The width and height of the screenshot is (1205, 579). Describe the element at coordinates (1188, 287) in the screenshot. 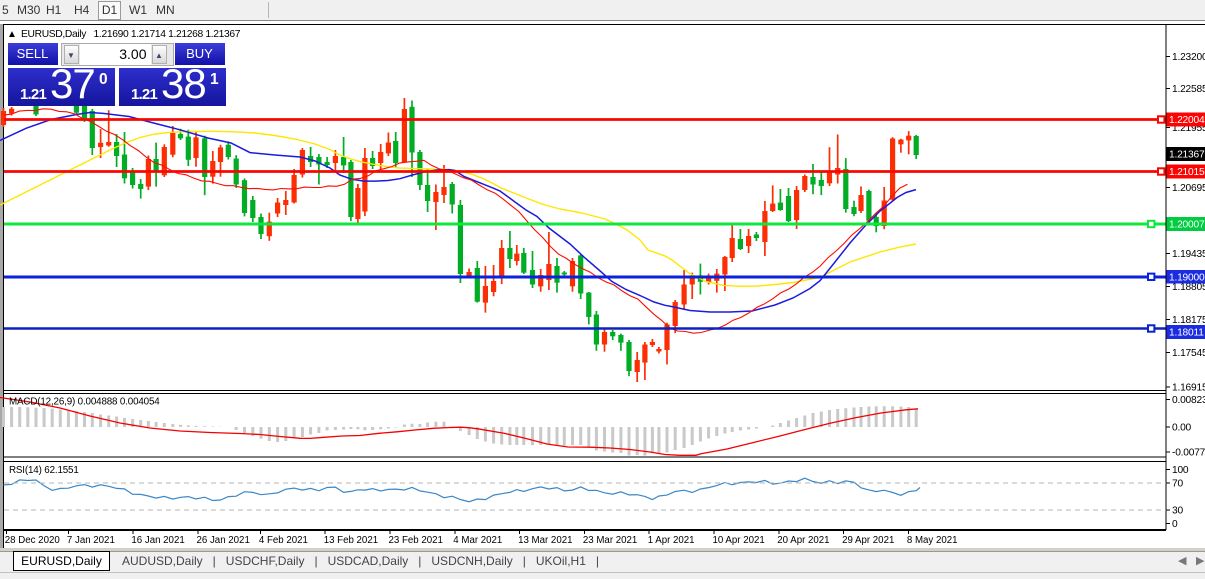

I see `svg-text: 1.18805` at that location.